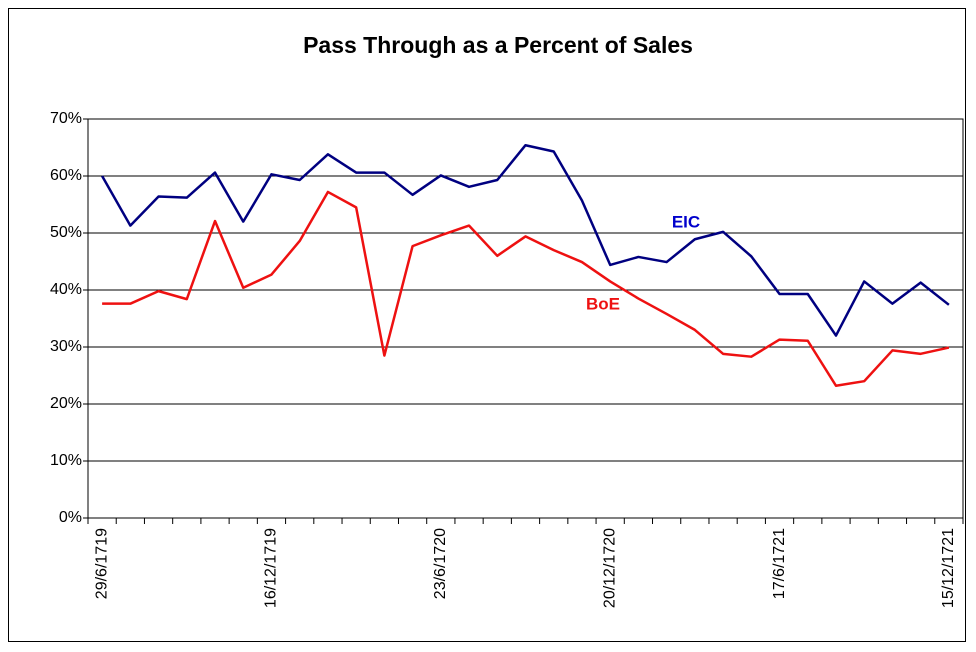 Image resolution: width=976 pixels, height=652 pixels. Describe the element at coordinates (66, 403) in the screenshot. I see `y-tick-label: 20%` at that location.